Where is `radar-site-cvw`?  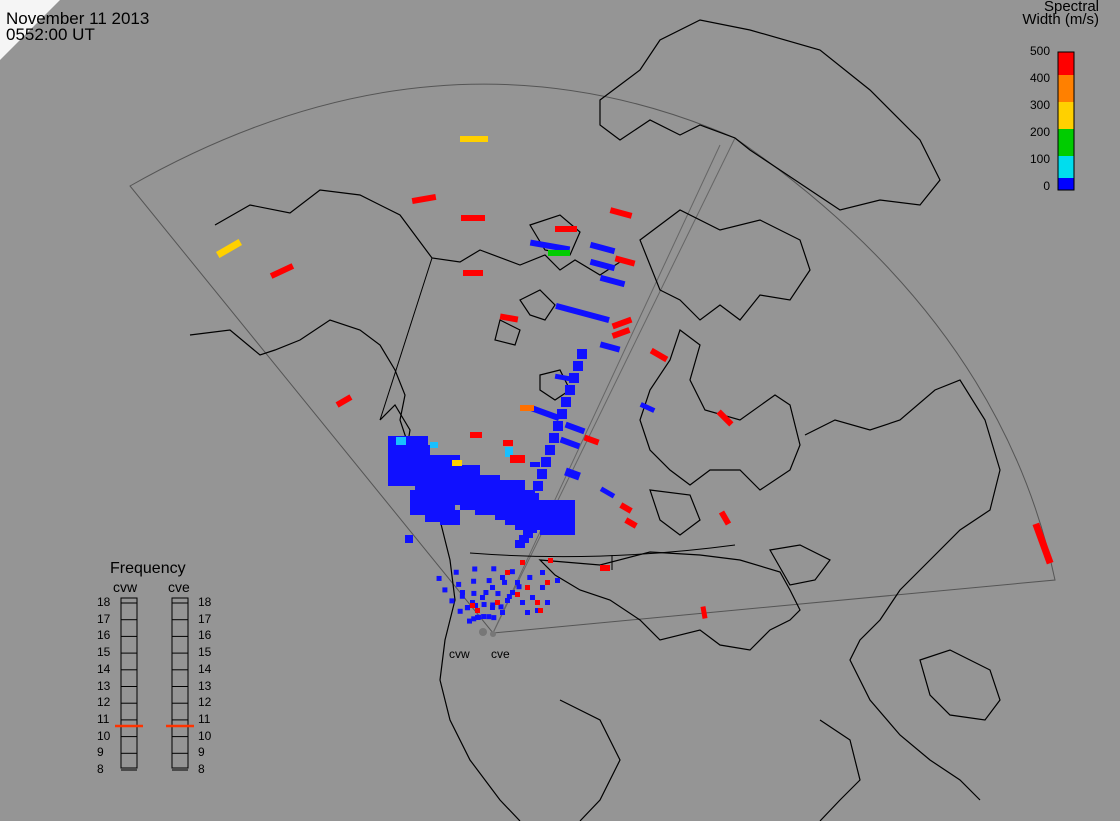 radar-site-cvw is located at coordinates (483, 632).